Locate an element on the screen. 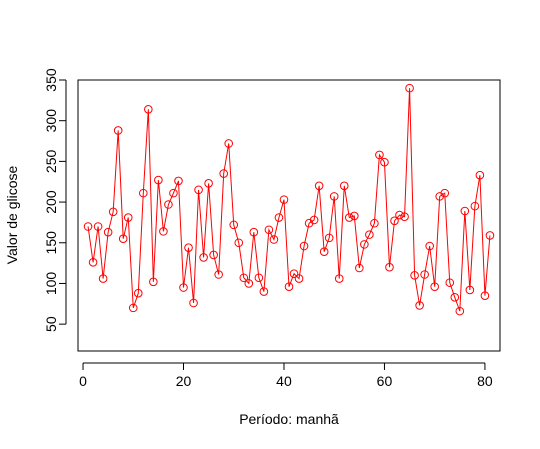 This screenshot has height=449, width=540. y-tick-label: 300 is located at coordinates (51, 121).